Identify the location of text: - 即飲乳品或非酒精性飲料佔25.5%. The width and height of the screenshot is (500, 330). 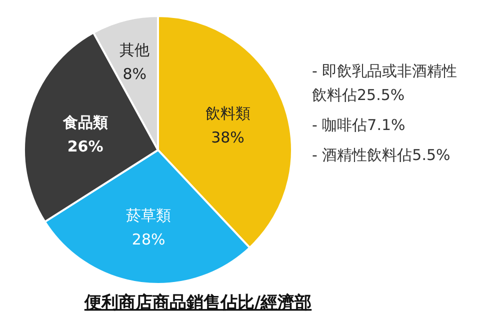
(385, 83).